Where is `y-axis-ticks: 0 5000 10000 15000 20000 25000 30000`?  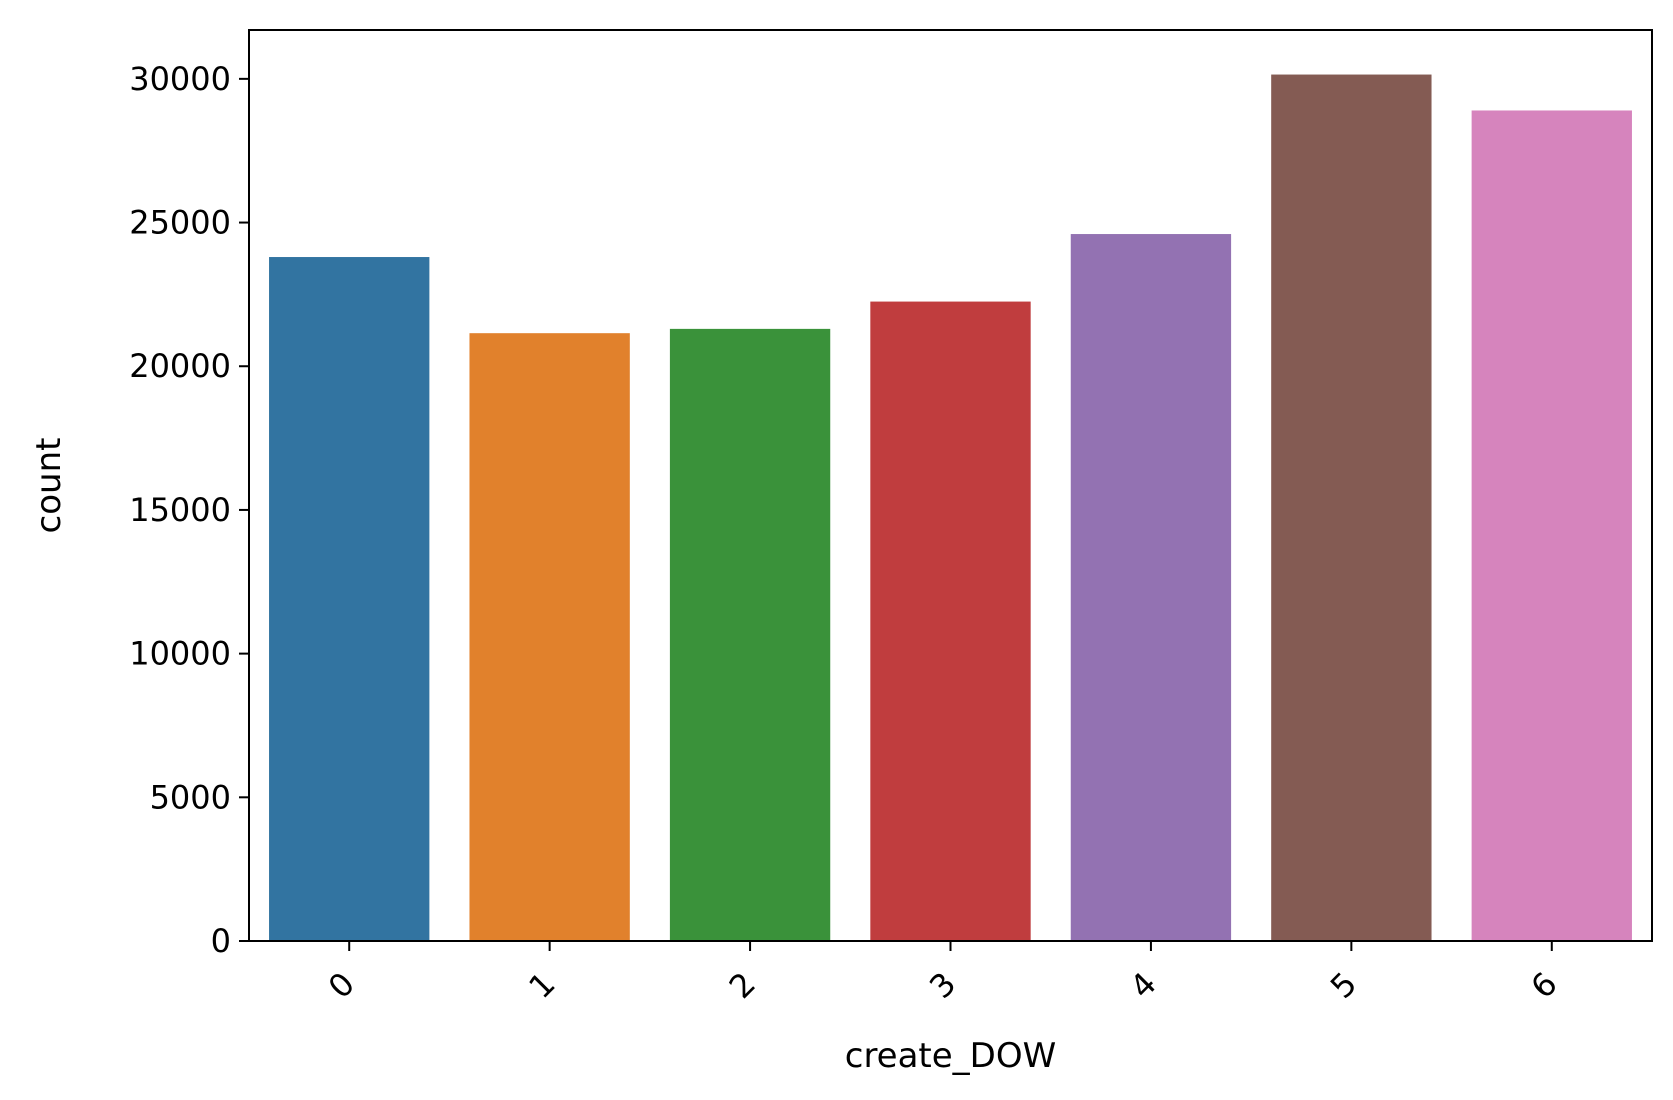
y-axis-ticks: 0 5000 10000 15000 20000 25000 30000 is located at coordinates (189, 510).